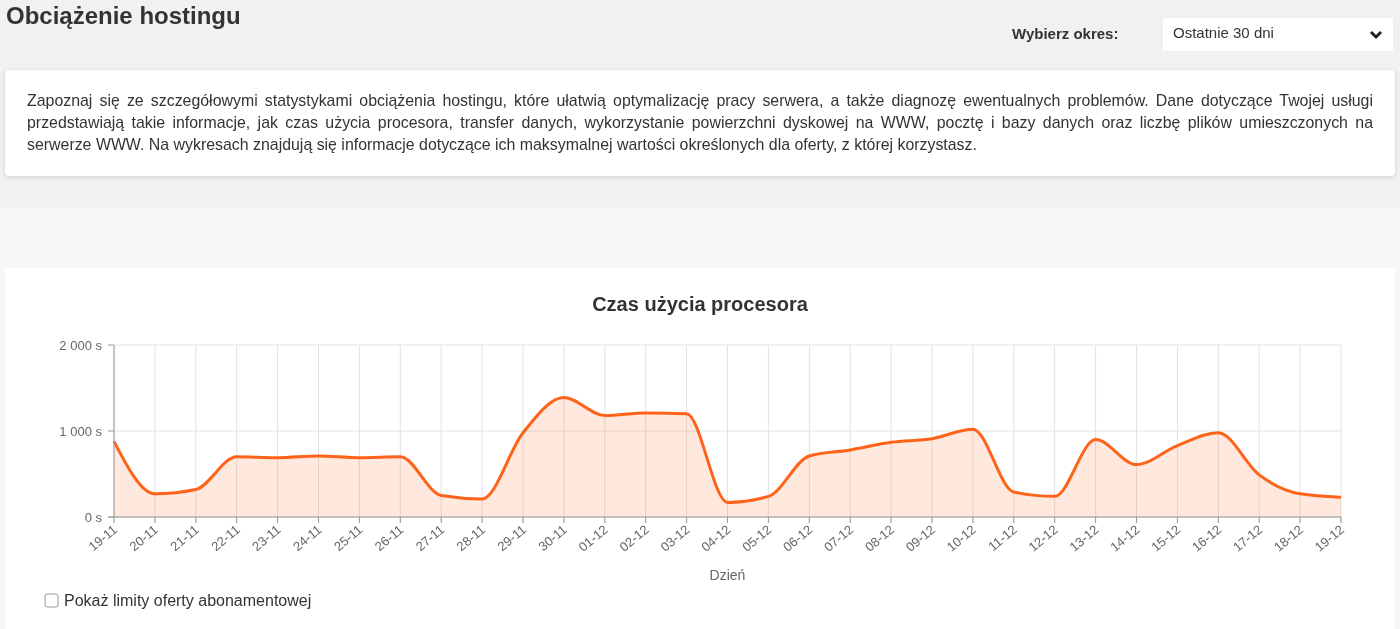 This screenshot has width=1400, height=629. I want to click on y-tick-label: 1 000 s, so click(81, 431).